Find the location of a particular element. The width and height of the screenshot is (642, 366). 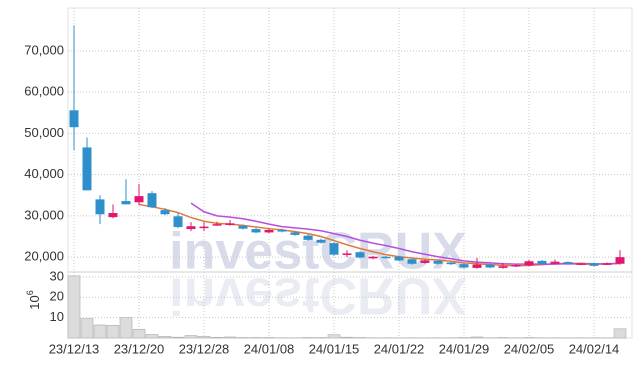

x-tick-label: 24/02/14 is located at coordinates (594, 348).